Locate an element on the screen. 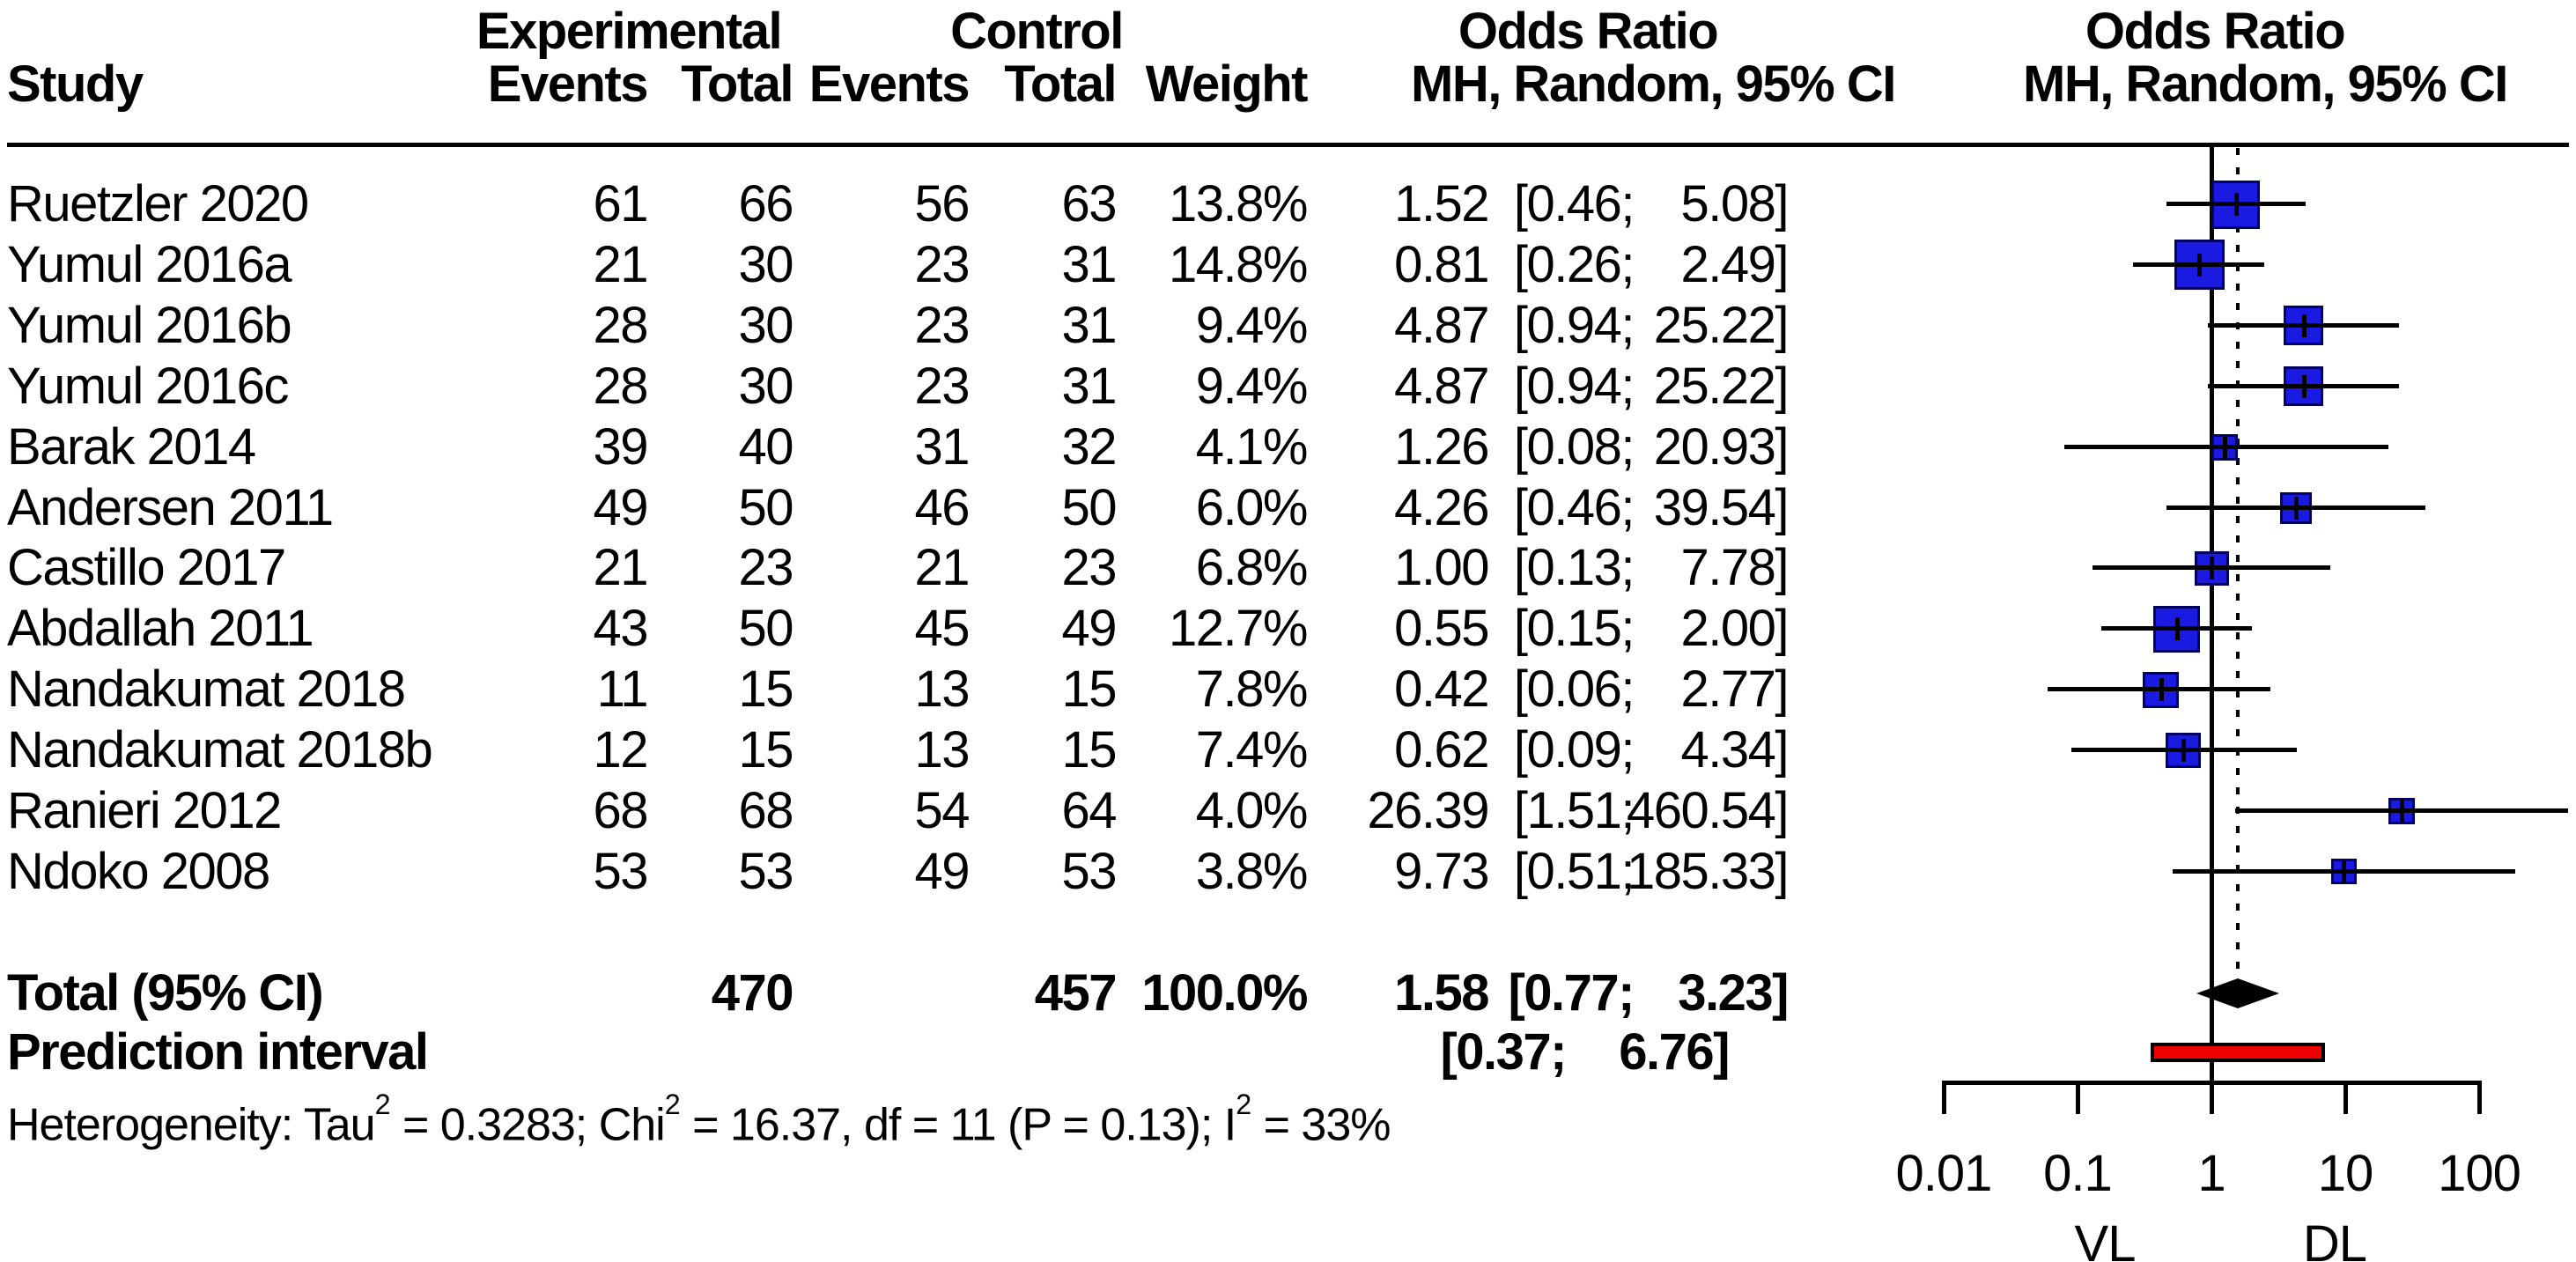 Image resolution: width=2576 pixels, height=1262 pixels. ci-line is located at coordinates (2159, 689).